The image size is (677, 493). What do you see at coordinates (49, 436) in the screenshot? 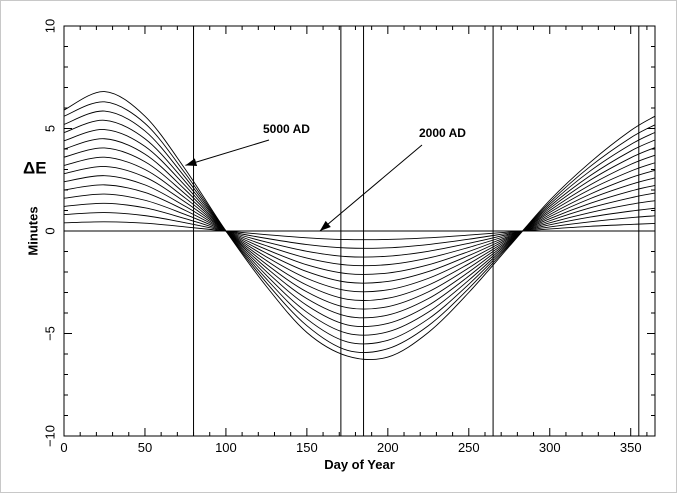
I see `y-tick-label: −10` at bounding box center [49, 436].